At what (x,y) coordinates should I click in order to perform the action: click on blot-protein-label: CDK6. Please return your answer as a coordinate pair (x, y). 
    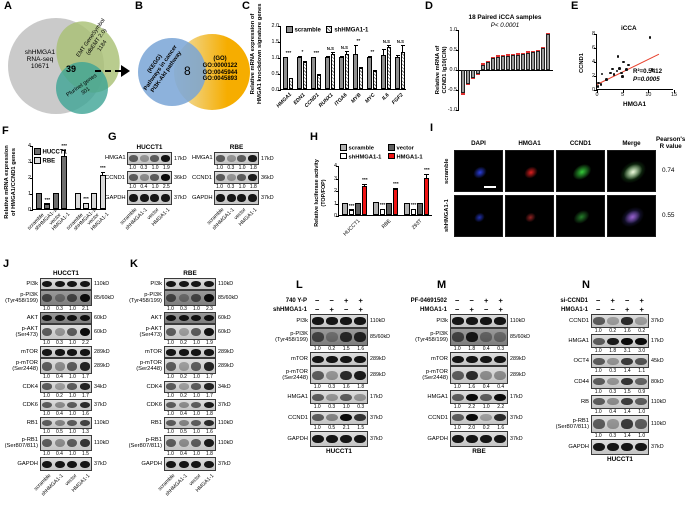
    Looking at the image, I should click on (154, 404).